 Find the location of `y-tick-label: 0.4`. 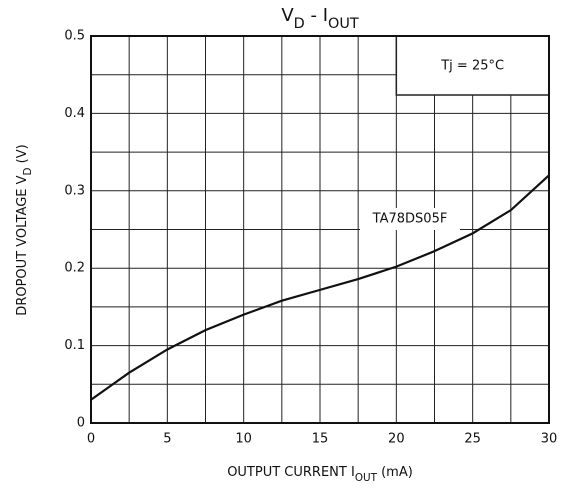

y-tick-label: 0.4 is located at coordinates (74, 113).